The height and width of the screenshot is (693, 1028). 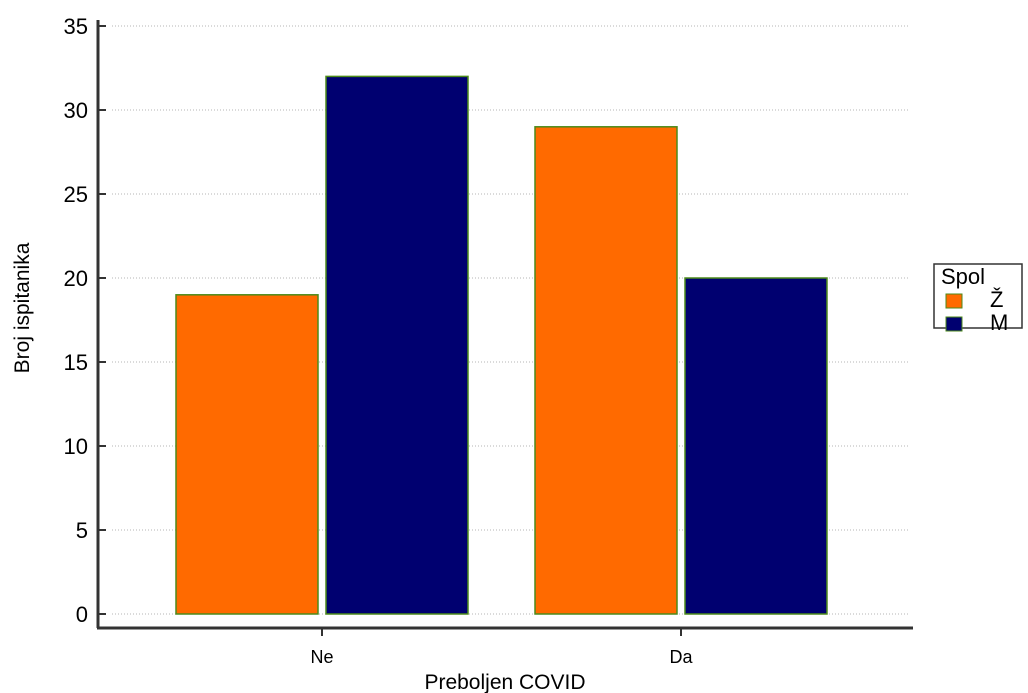 What do you see at coordinates (76, 278) in the screenshot?
I see `y-tick-label: 20` at bounding box center [76, 278].